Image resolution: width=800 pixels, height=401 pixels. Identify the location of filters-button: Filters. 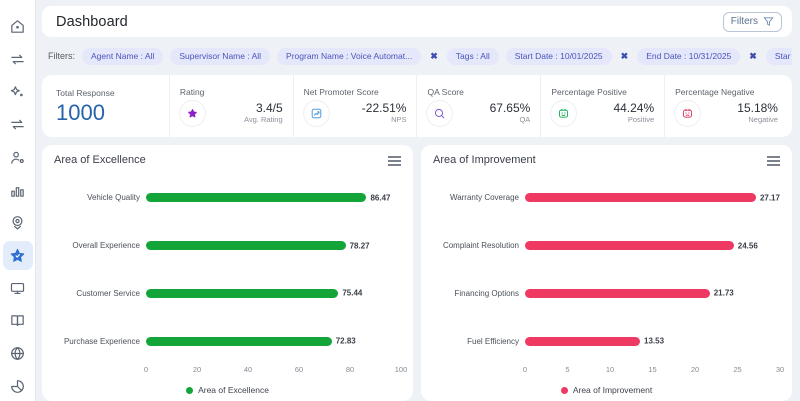
(752, 21).